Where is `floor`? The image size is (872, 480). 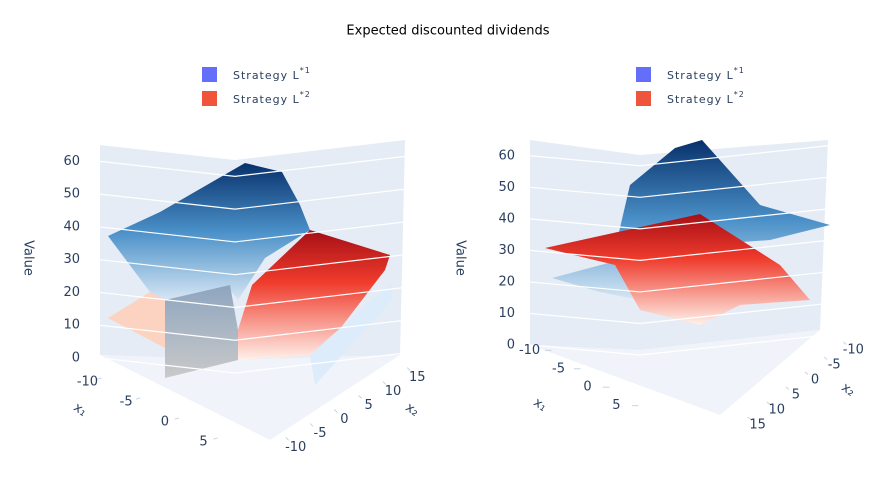 floor is located at coordinates (250, 397).